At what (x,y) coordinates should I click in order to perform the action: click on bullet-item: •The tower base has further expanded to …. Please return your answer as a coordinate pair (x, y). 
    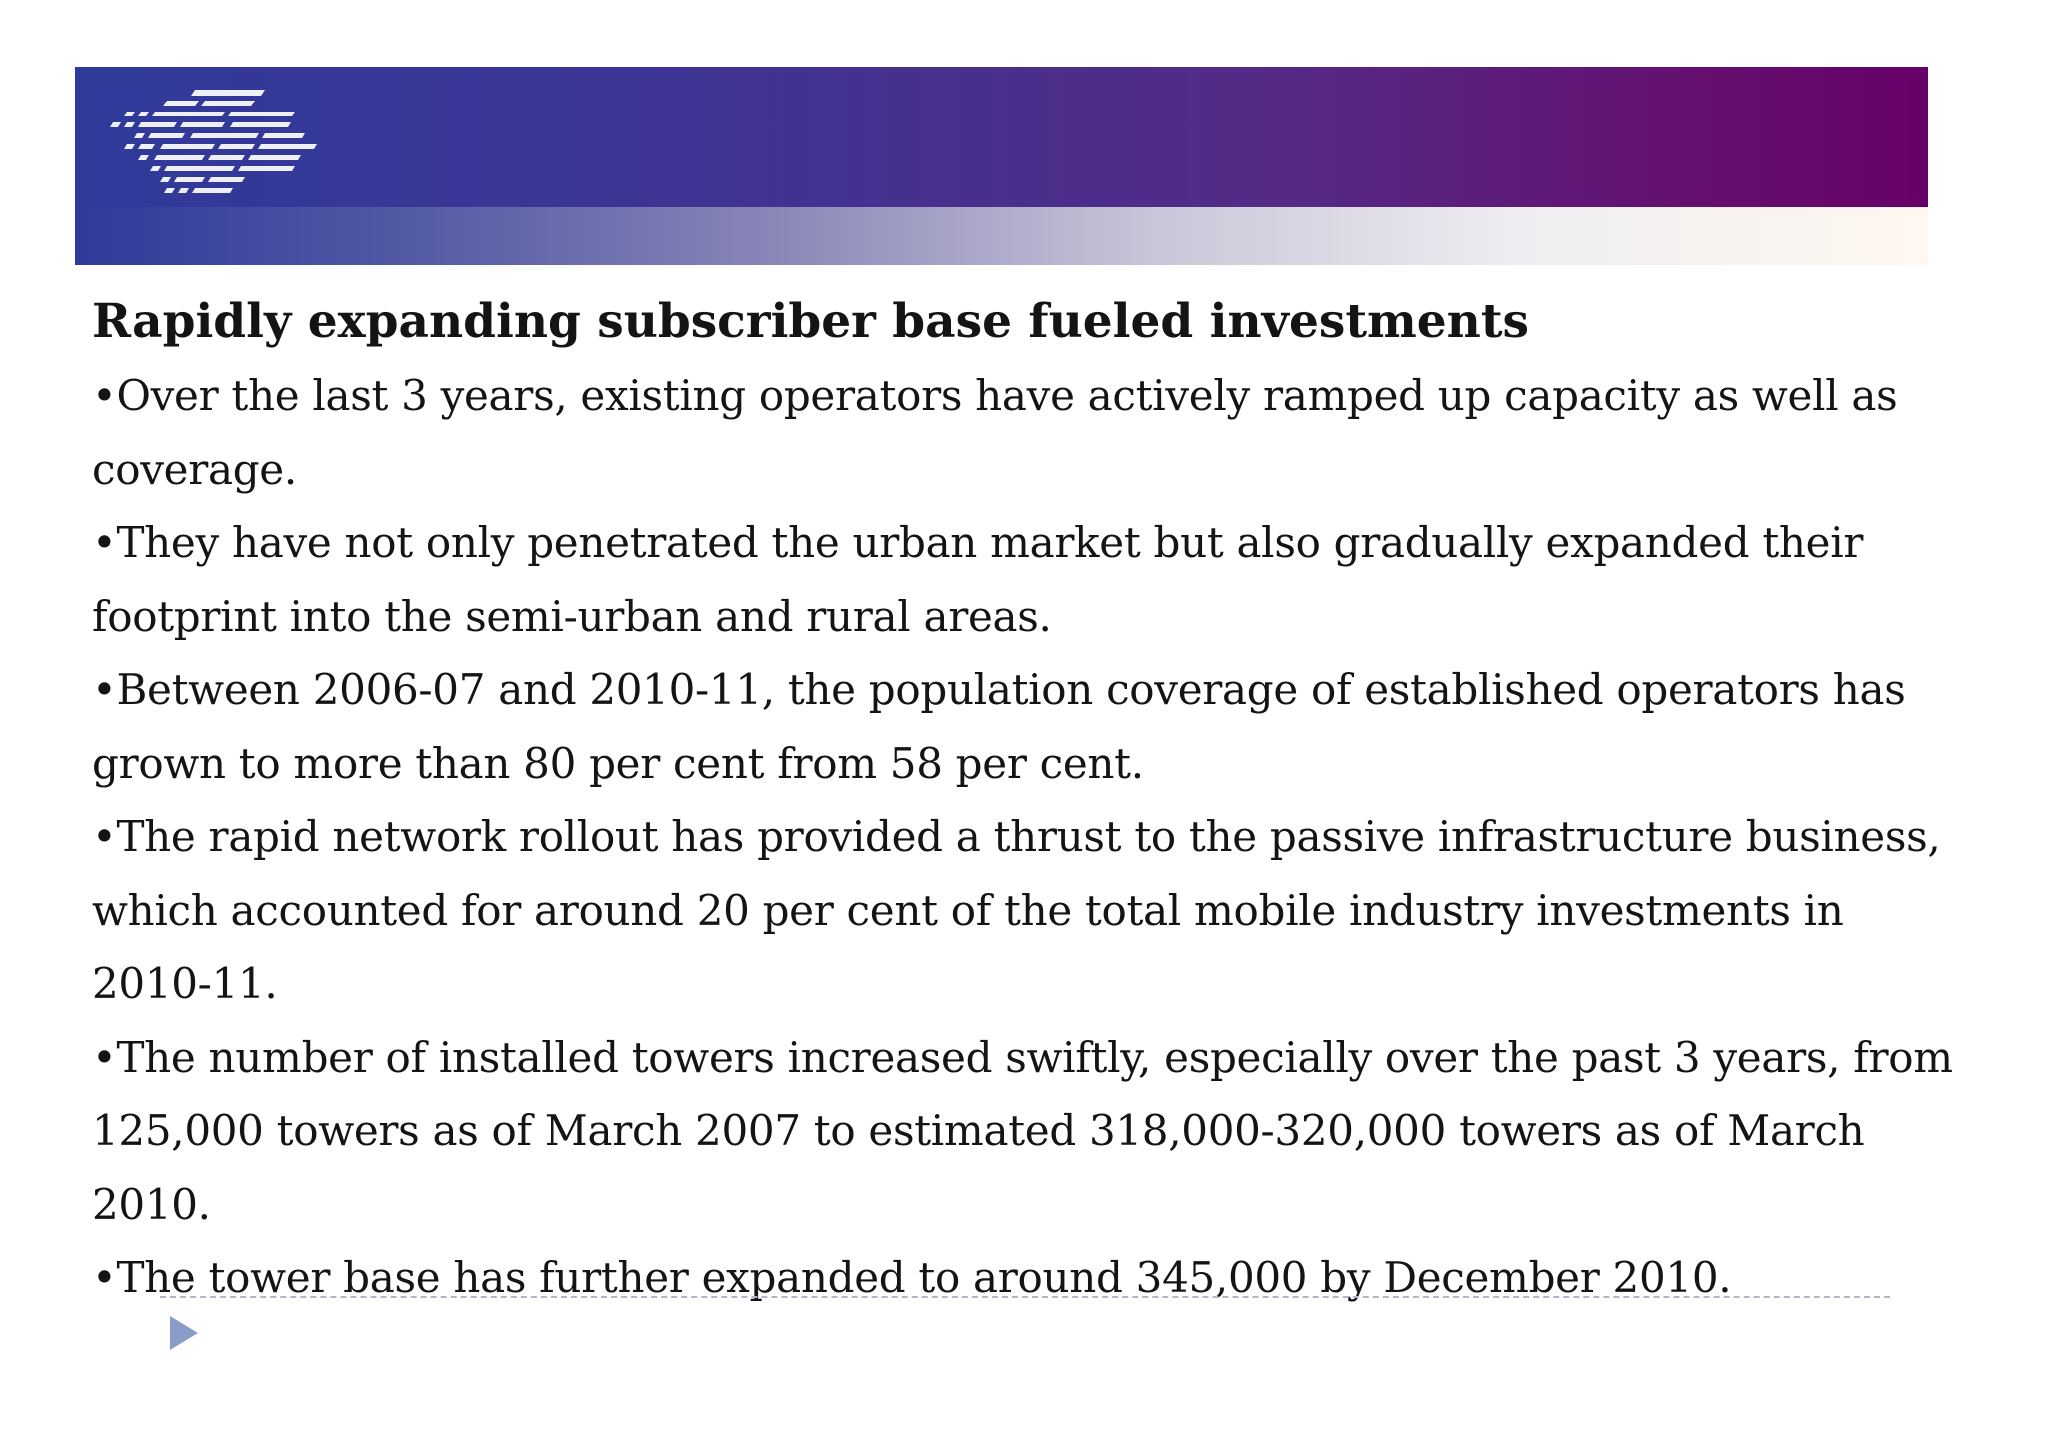
    Looking at the image, I should click on (912, 1277).